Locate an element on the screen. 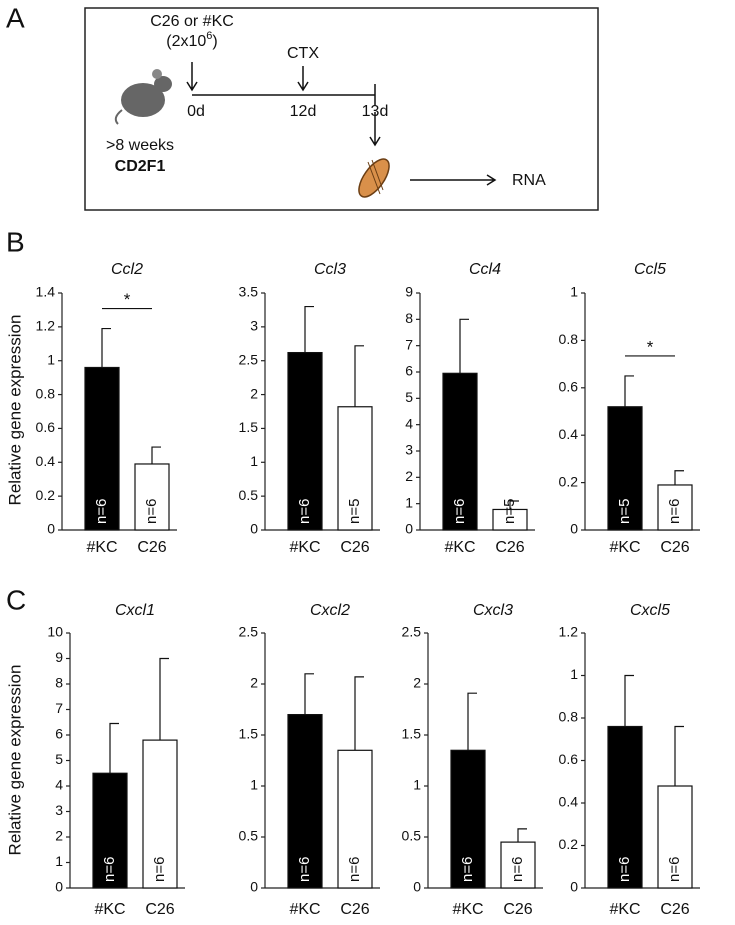 The height and width of the screenshot is (925, 735). panel-label: C is located at coordinates (16, 599).